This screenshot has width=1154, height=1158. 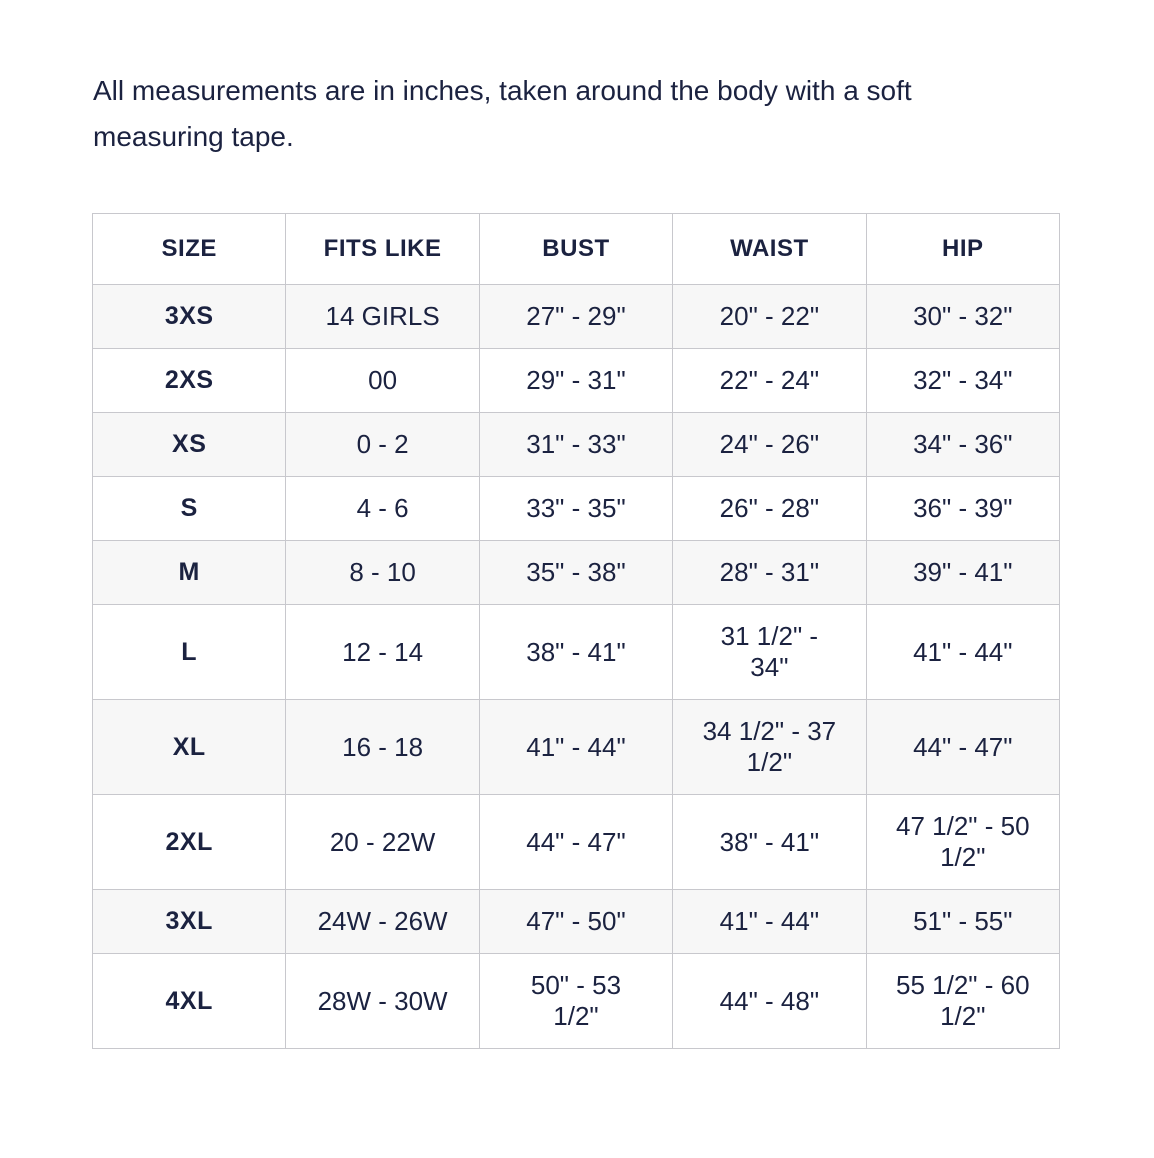 What do you see at coordinates (189, 652) in the screenshot?
I see `cell-size: L` at bounding box center [189, 652].